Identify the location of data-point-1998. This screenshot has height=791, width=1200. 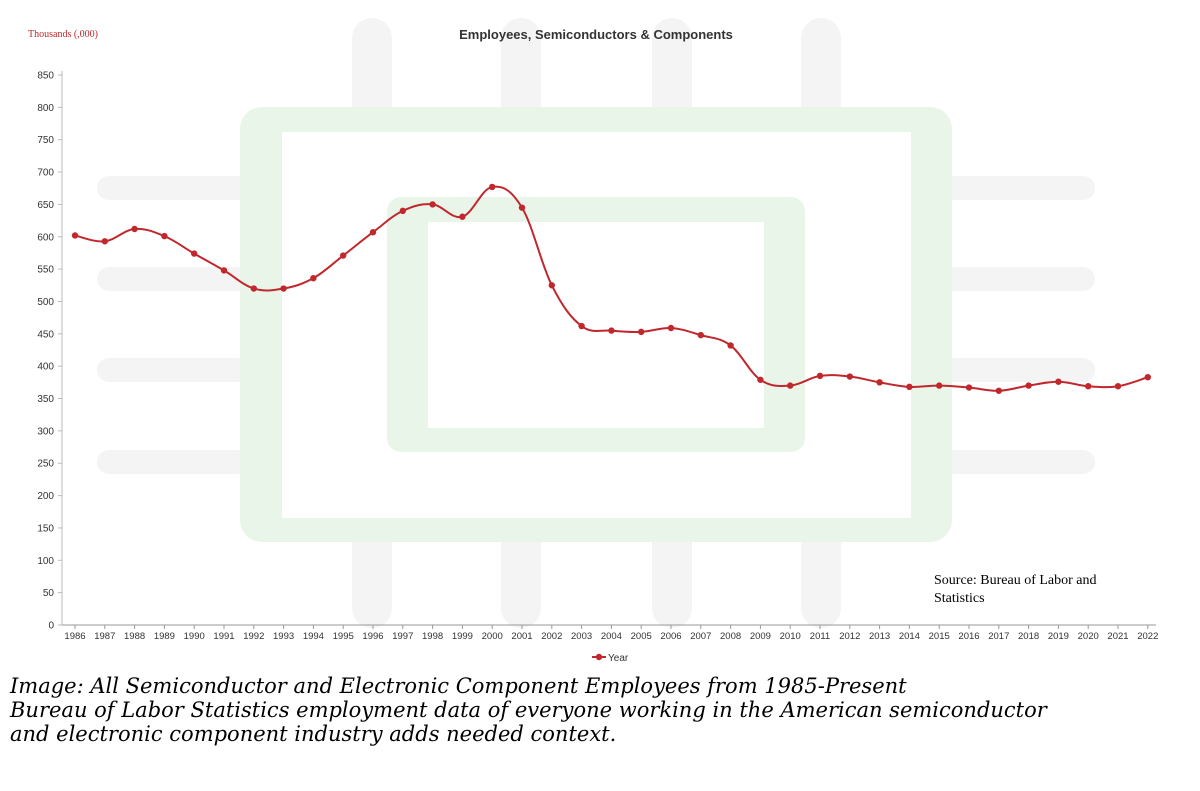
(432, 204).